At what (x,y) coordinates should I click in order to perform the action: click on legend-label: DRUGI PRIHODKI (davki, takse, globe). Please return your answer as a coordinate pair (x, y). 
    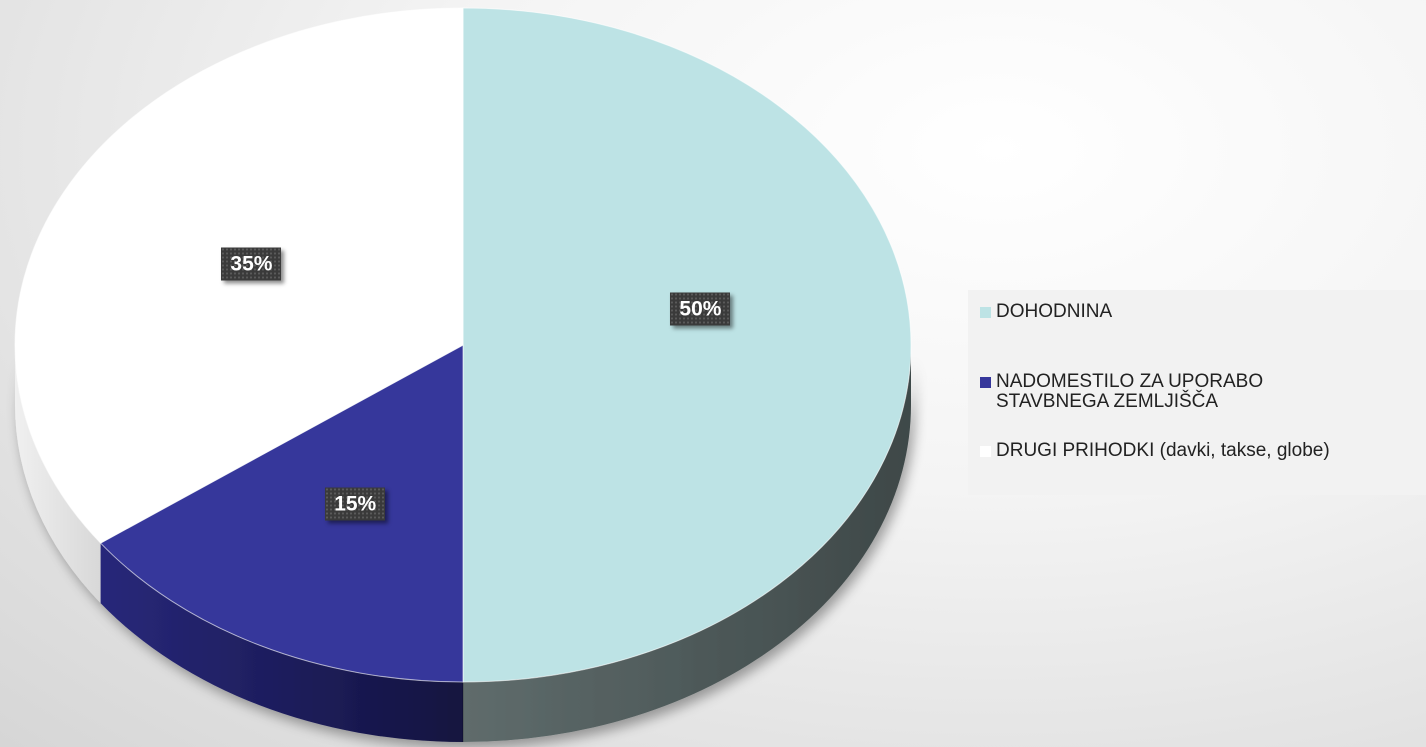
    Looking at the image, I should click on (1163, 450).